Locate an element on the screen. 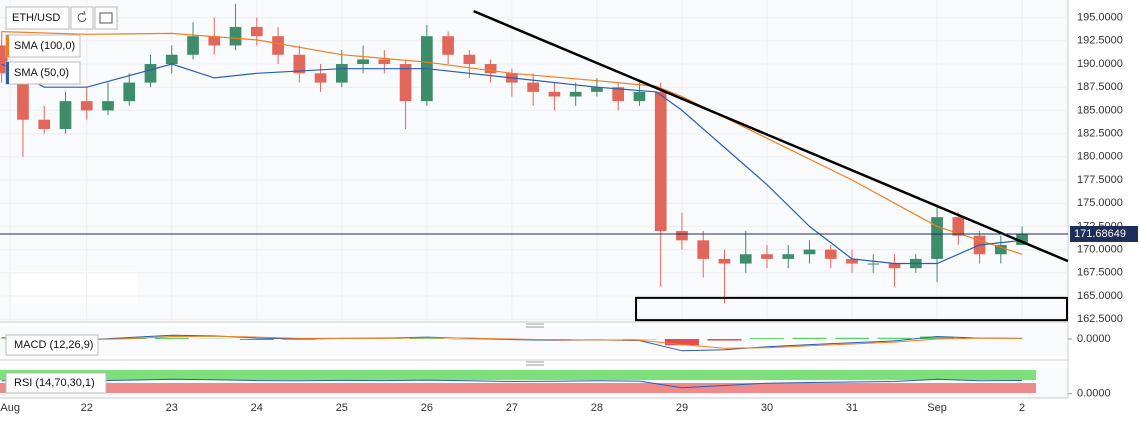 The image size is (1140, 434). y-tick-label: 180.0000 is located at coordinates (1100, 157).